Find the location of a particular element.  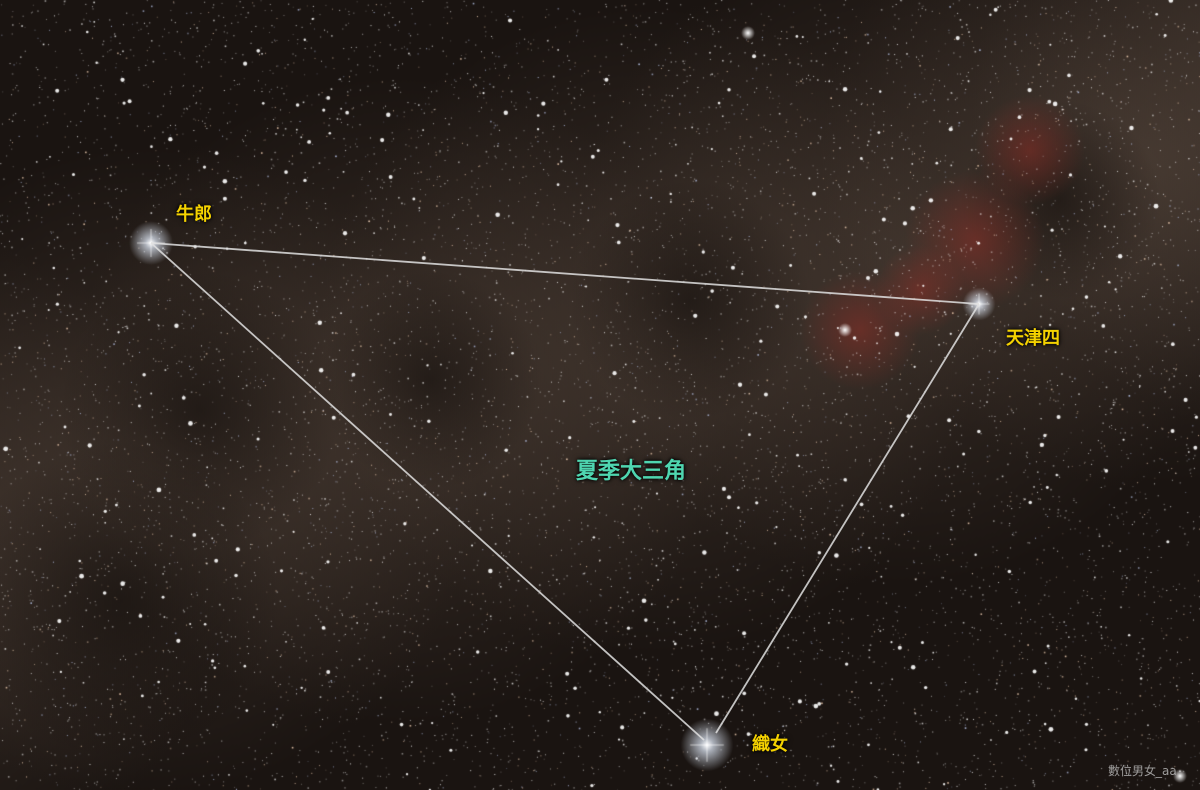

star-label-deneb: 天津四 is located at coordinates (1033, 338).